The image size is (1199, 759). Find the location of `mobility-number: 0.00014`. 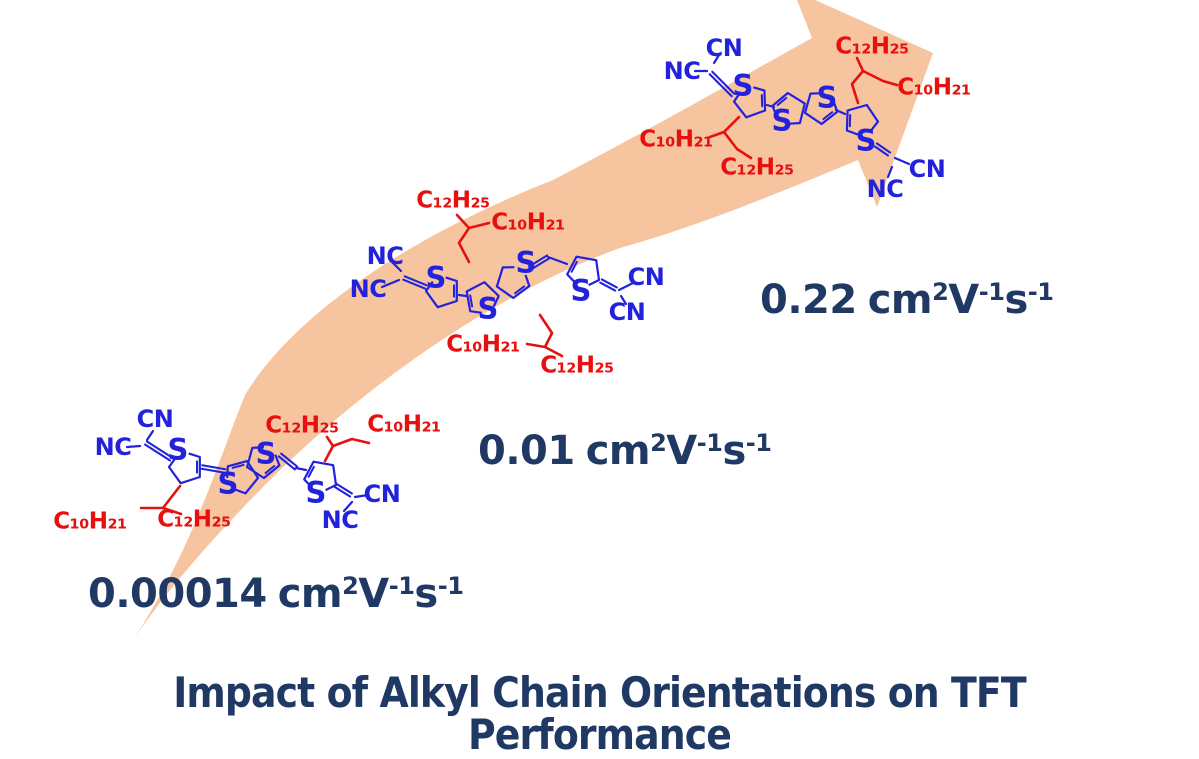

mobility-number: 0.00014 is located at coordinates (177, 594).